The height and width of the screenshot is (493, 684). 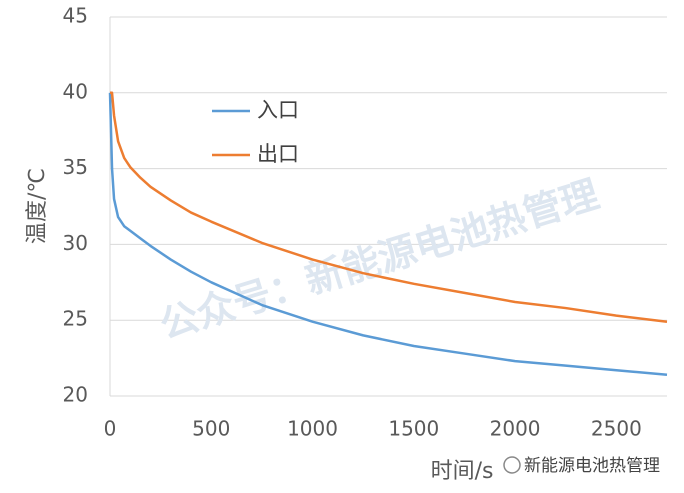 What do you see at coordinates (75, 319) in the screenshot?
I see `y-tick-label: 25` at bounding box center [75, 319].